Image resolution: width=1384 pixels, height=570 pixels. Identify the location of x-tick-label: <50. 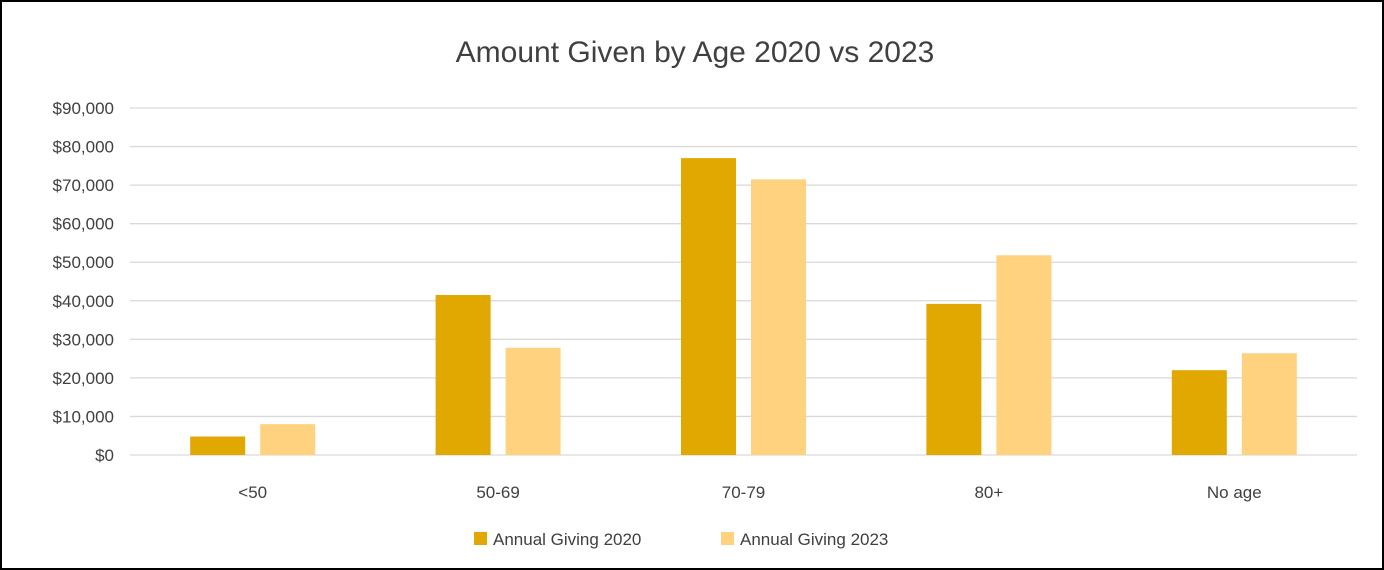
(252, 492).